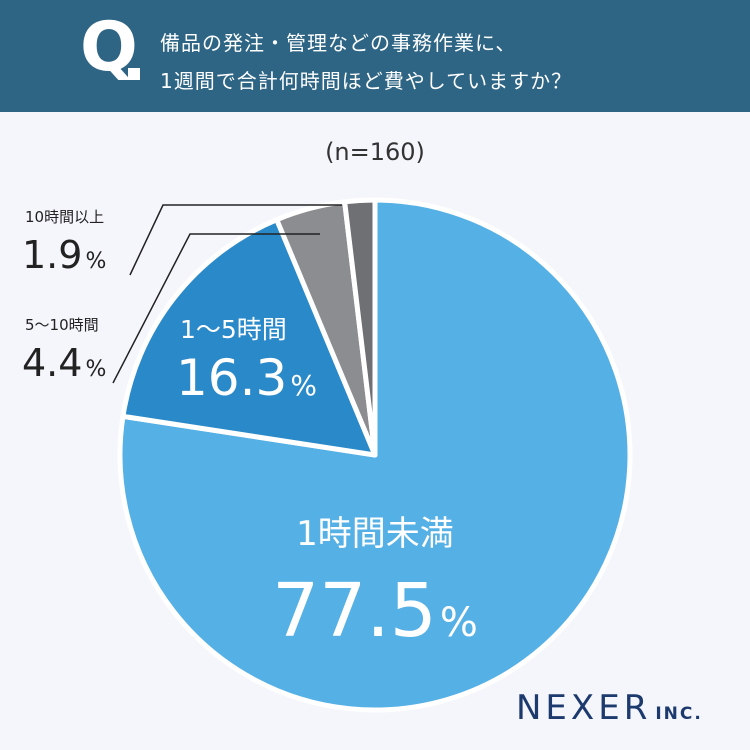 The image size is (750, 750). Describe the element at coordinates (366, 81) in the screenshot. I see `question-line-2: 1週間で合計何時間ほど費やしていますか？` at that location.